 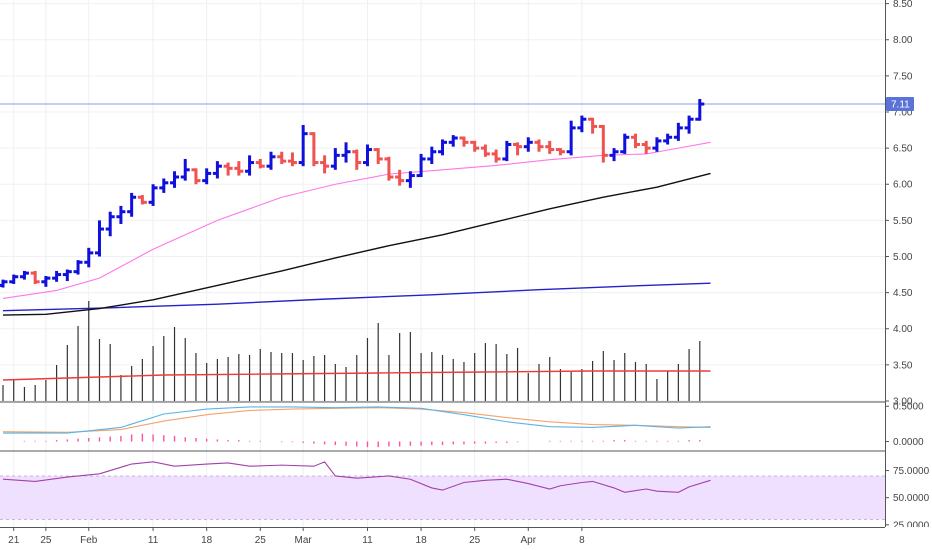 I want to click on price-tick-label: 6.00, so click(x=903, y=185).